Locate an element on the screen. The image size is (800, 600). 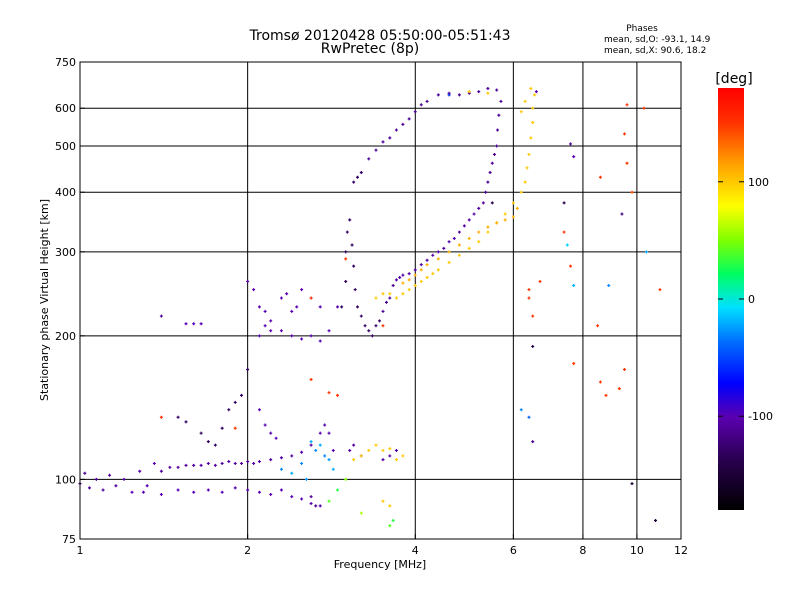
x-tick-label: 8 is located at coordinates (582, 550).